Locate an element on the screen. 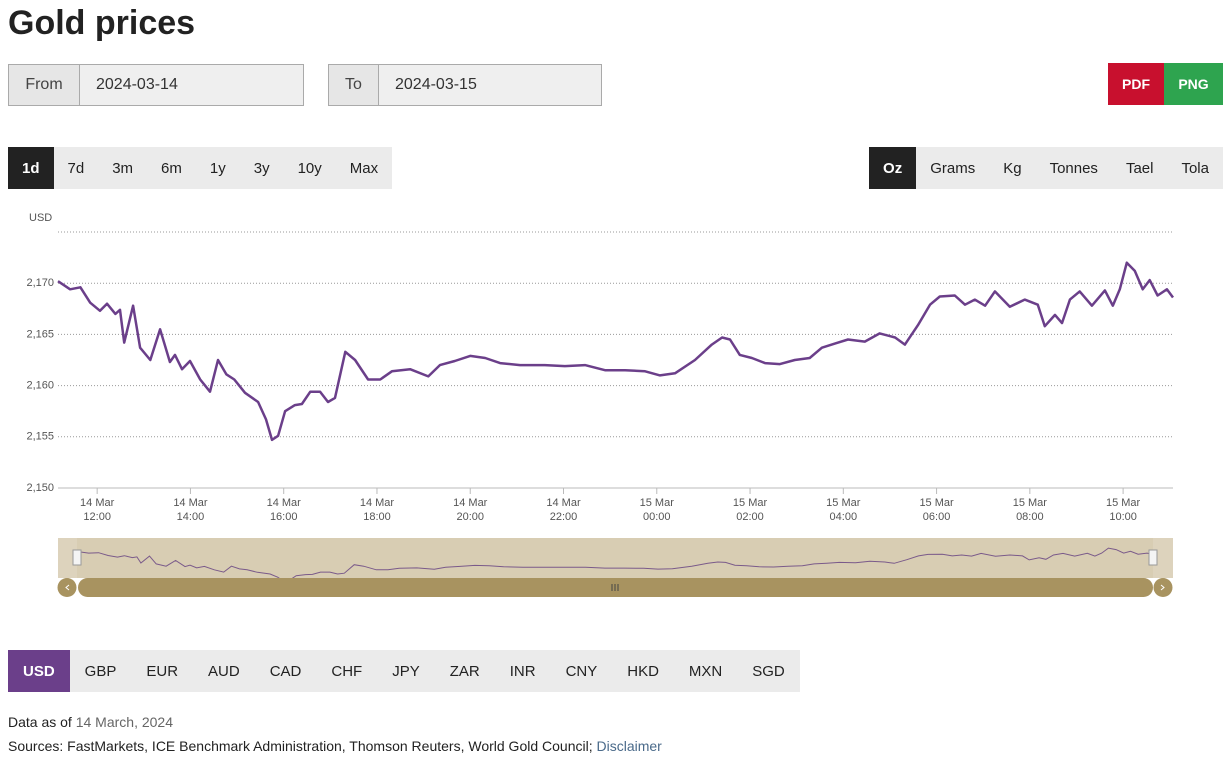 This screenshot has height=759, width=1231. x-tick-label: 15 Mar 02:00 is located at coordinates (750, 510).